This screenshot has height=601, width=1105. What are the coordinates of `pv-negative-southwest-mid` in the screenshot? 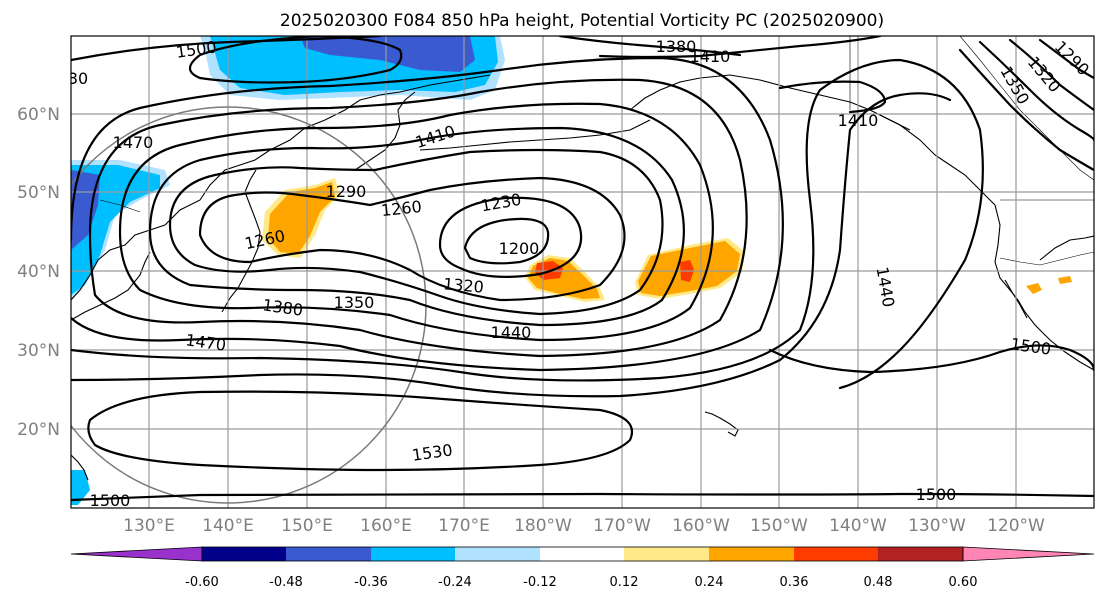 It's located at (80, 487).